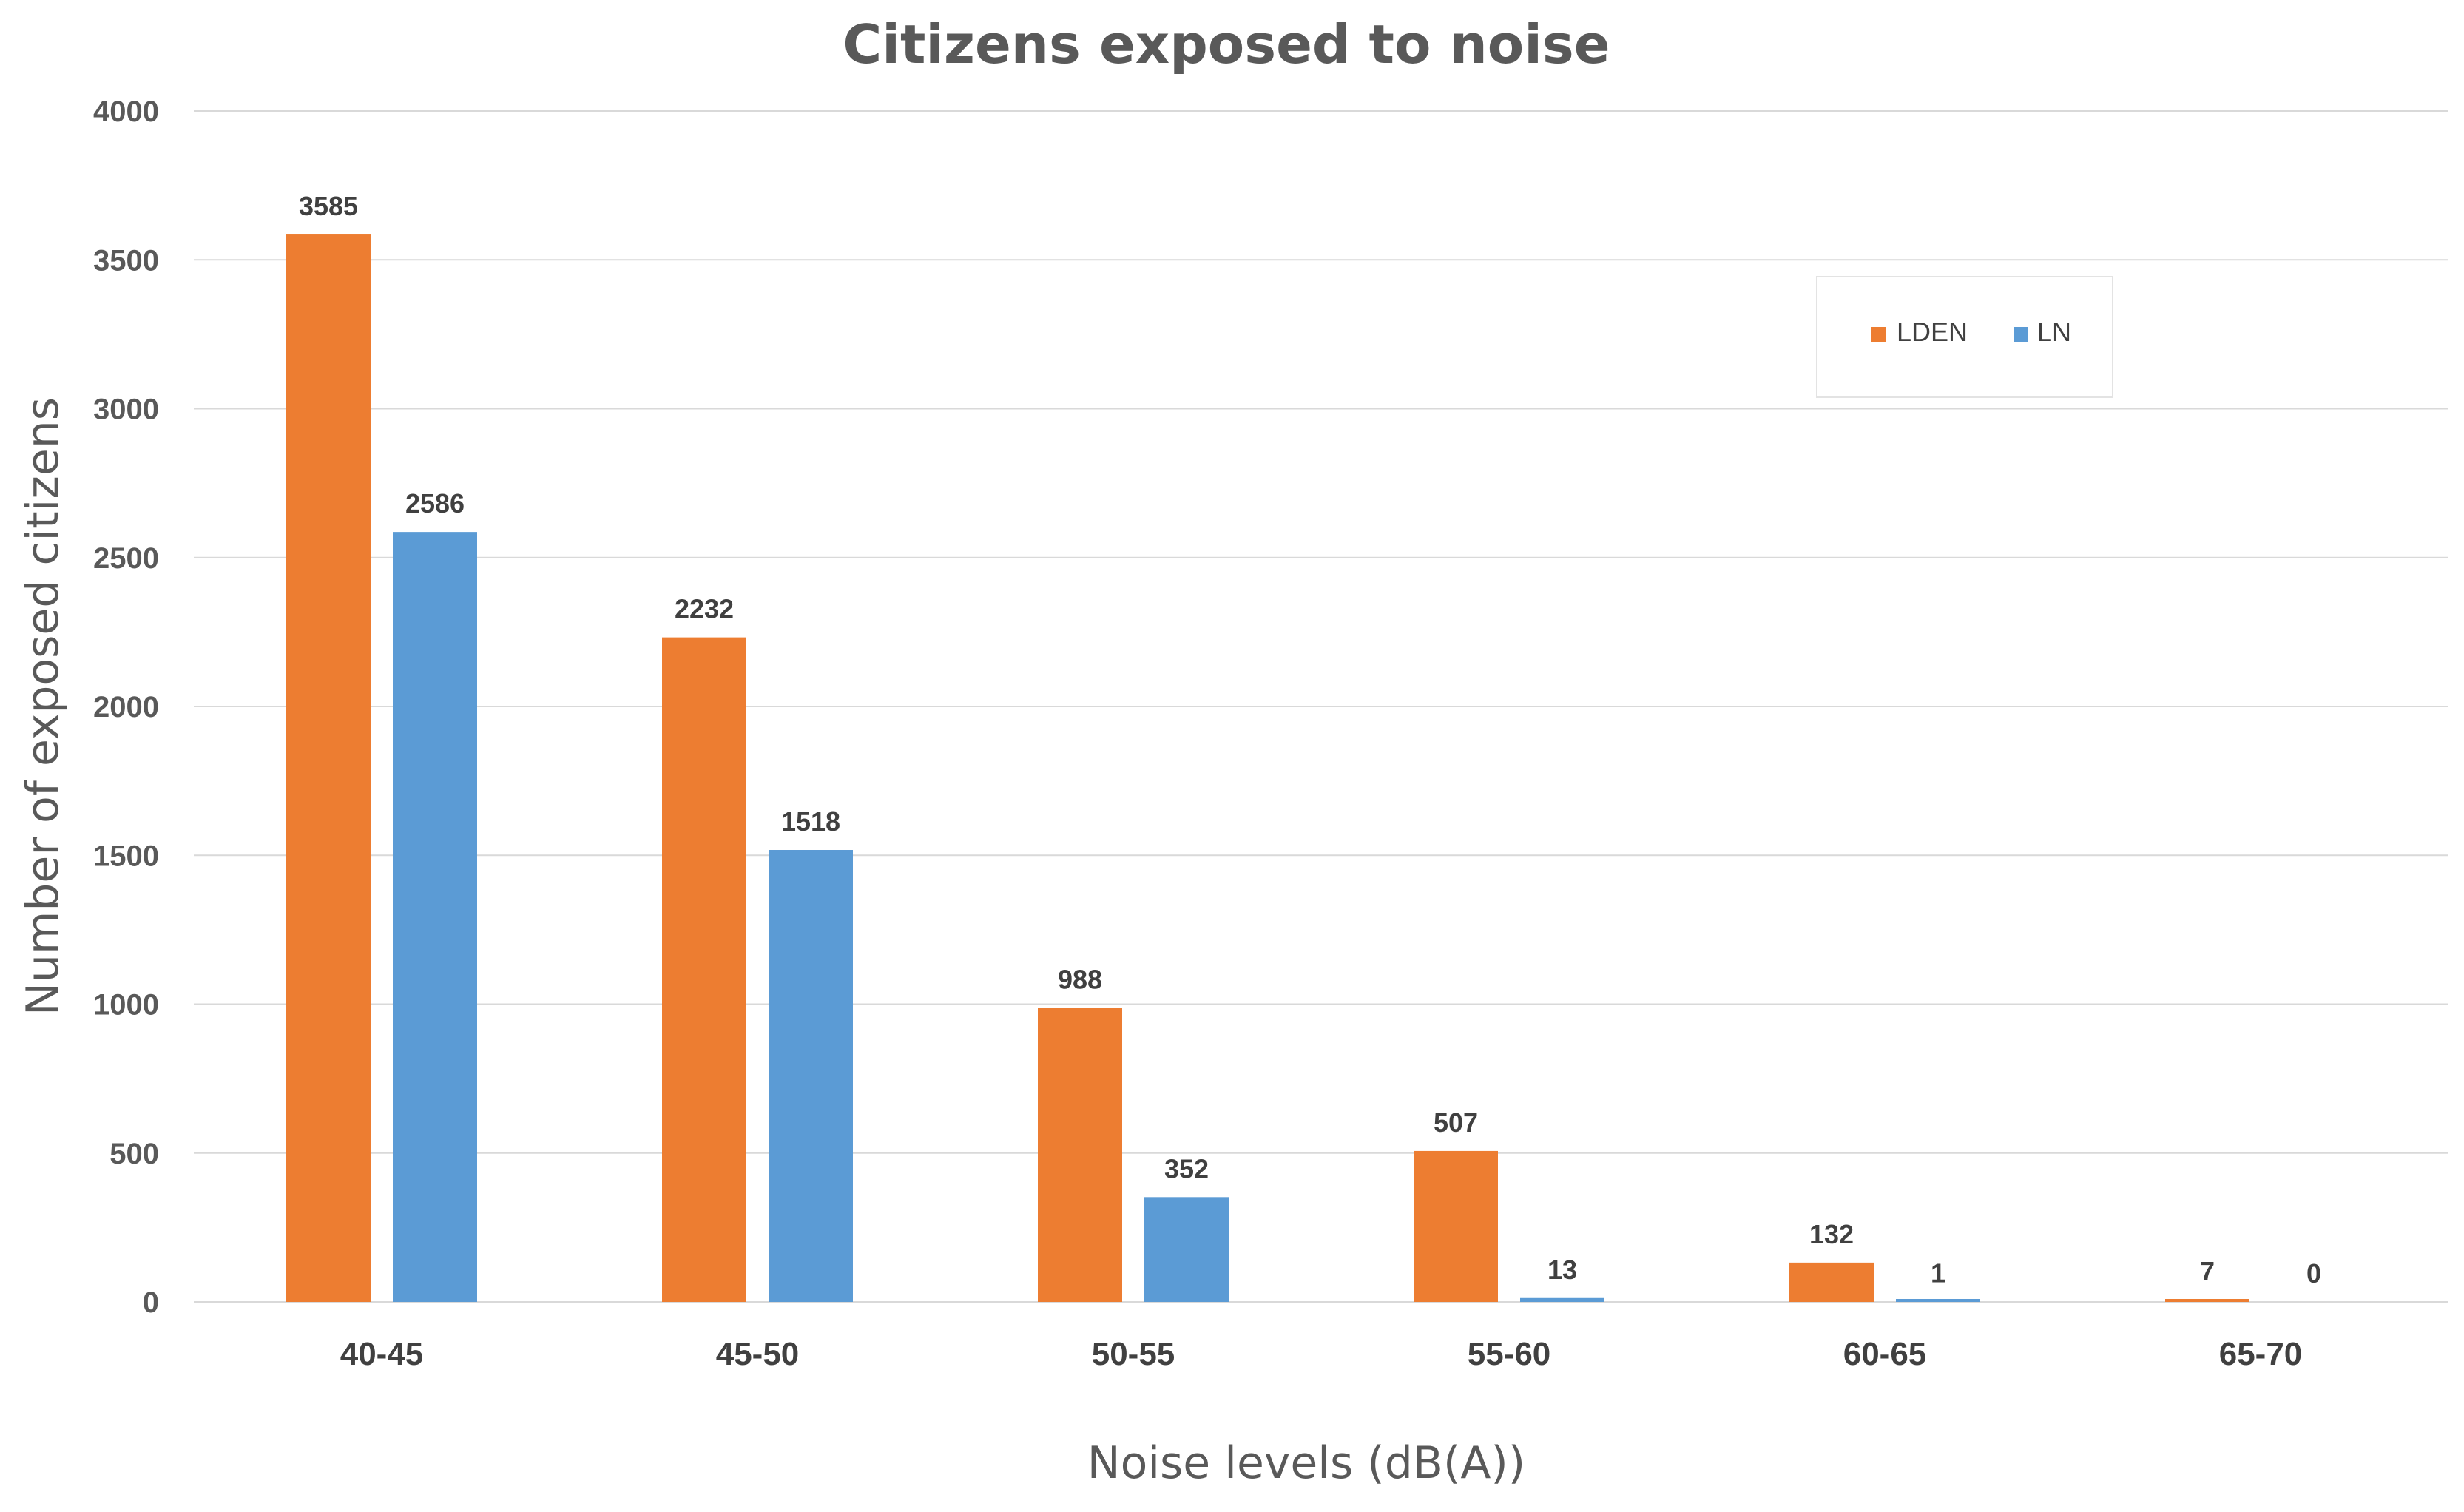 This screenshot has height=1512, width=2464. Describe the element at coordinates (1885, 1354) in the screenshot. I see `x-tick-label: 60-65` at that location.